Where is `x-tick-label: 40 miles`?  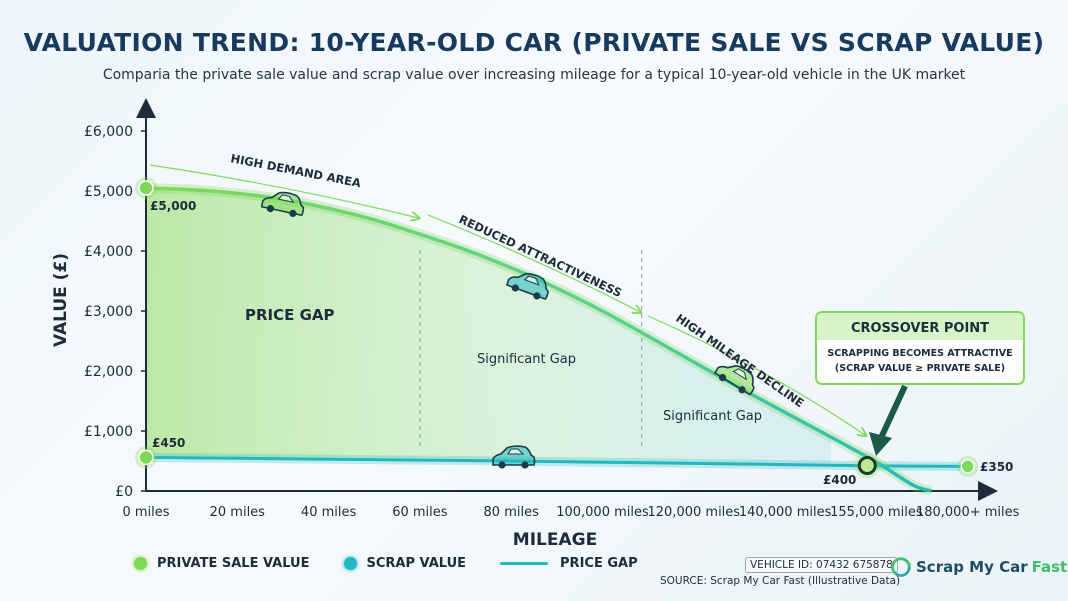
x-tick-label: 40 miles is located at coordinates (329, 512).